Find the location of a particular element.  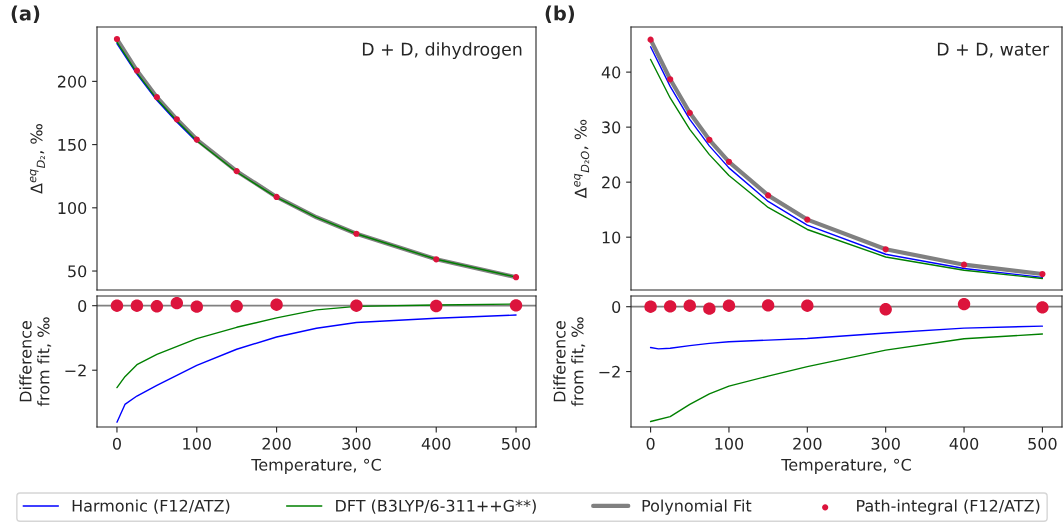

legend-label: Path-integral (F12/ATZ) is located at coordinates (948, 507).